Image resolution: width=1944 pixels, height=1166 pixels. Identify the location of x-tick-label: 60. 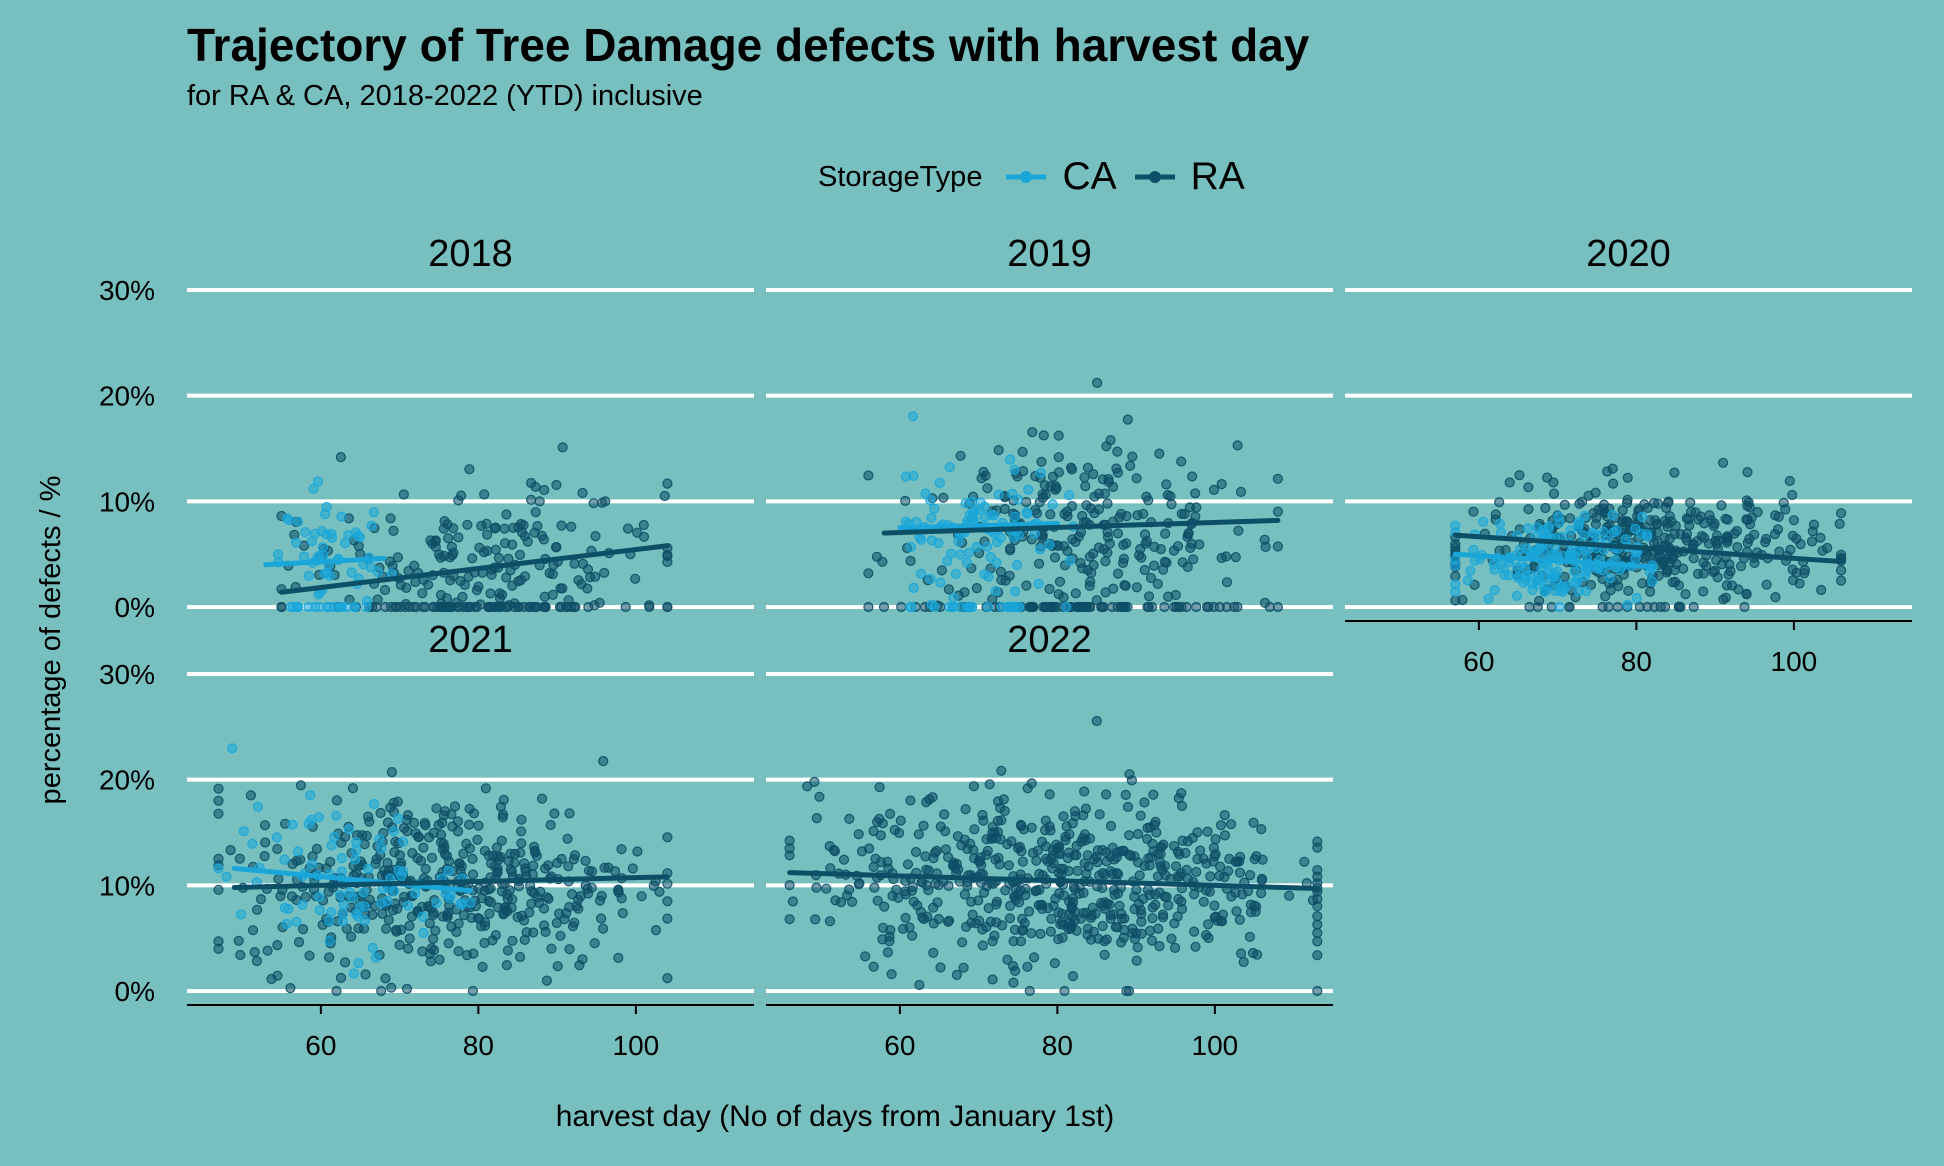
(1478, 661).